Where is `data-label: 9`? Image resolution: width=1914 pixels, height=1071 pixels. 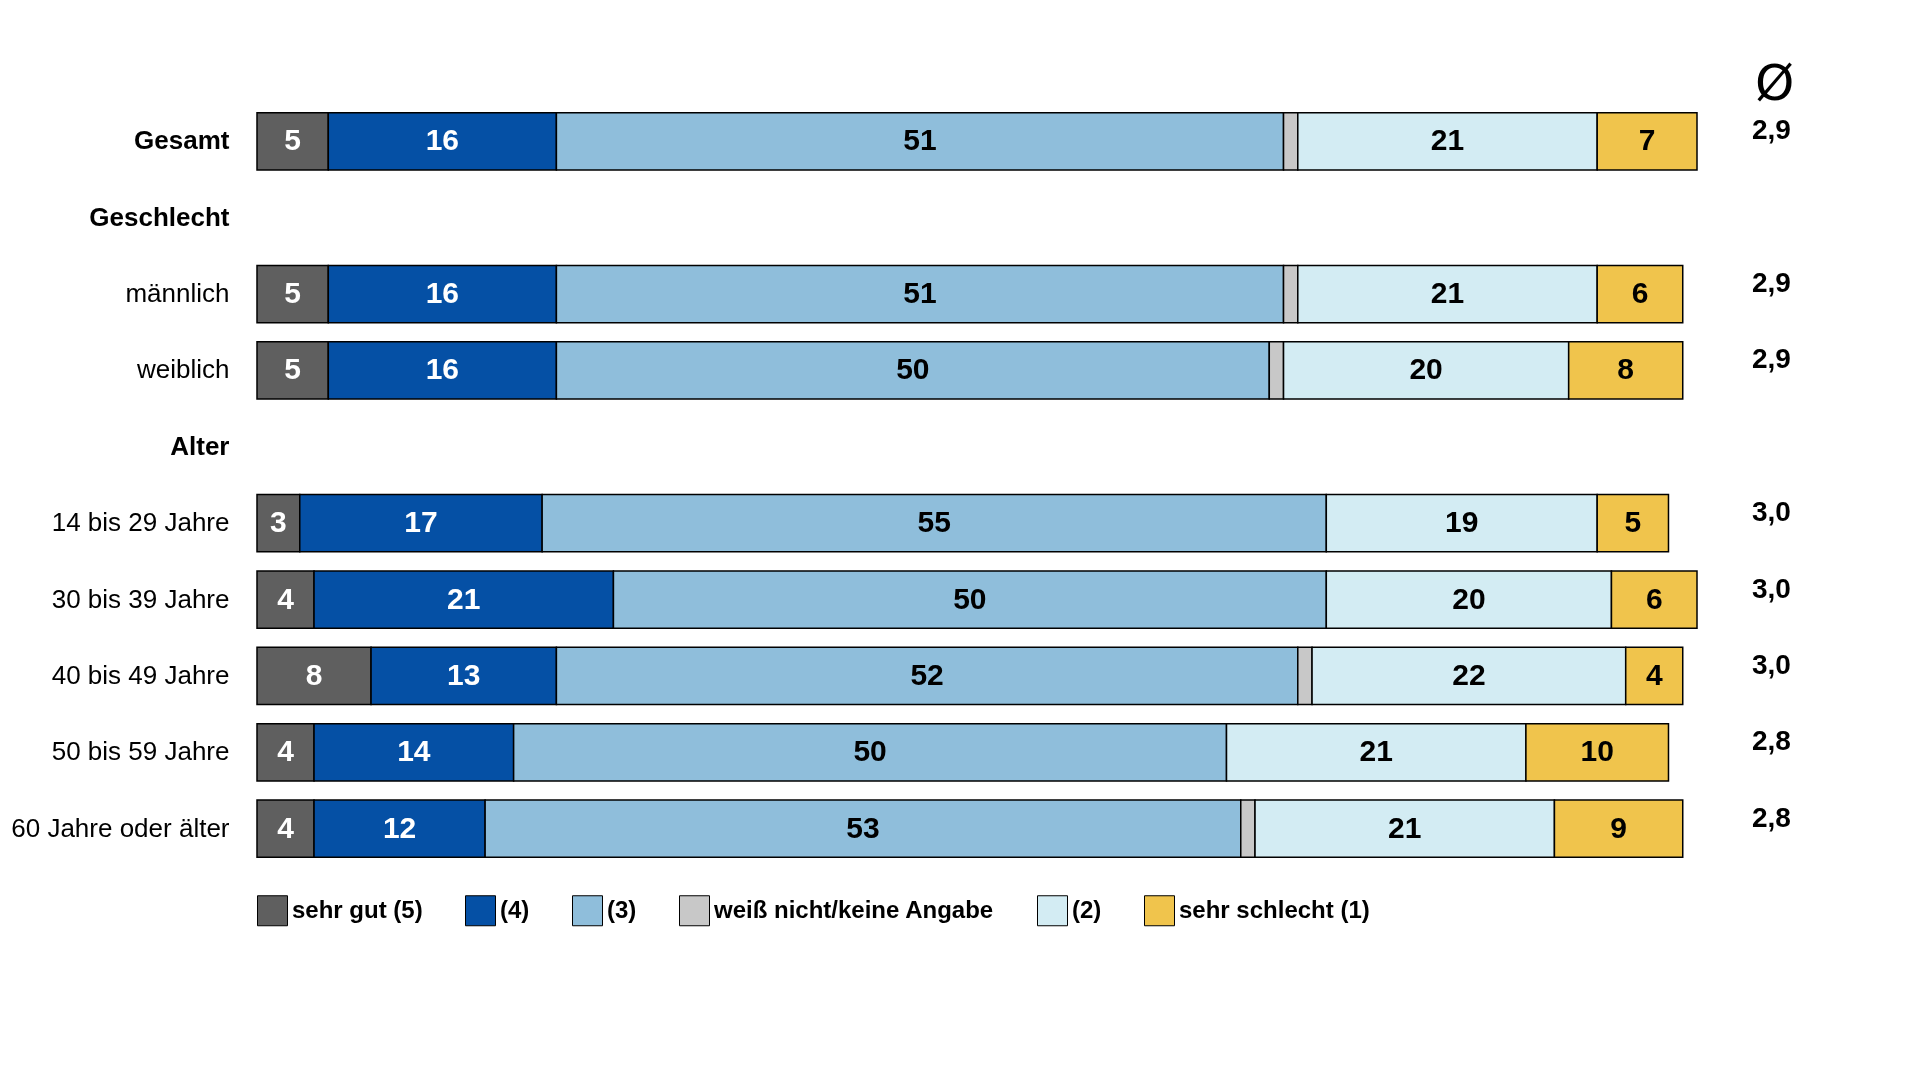 data-label: 9 is located at coordinates (1618, 827).